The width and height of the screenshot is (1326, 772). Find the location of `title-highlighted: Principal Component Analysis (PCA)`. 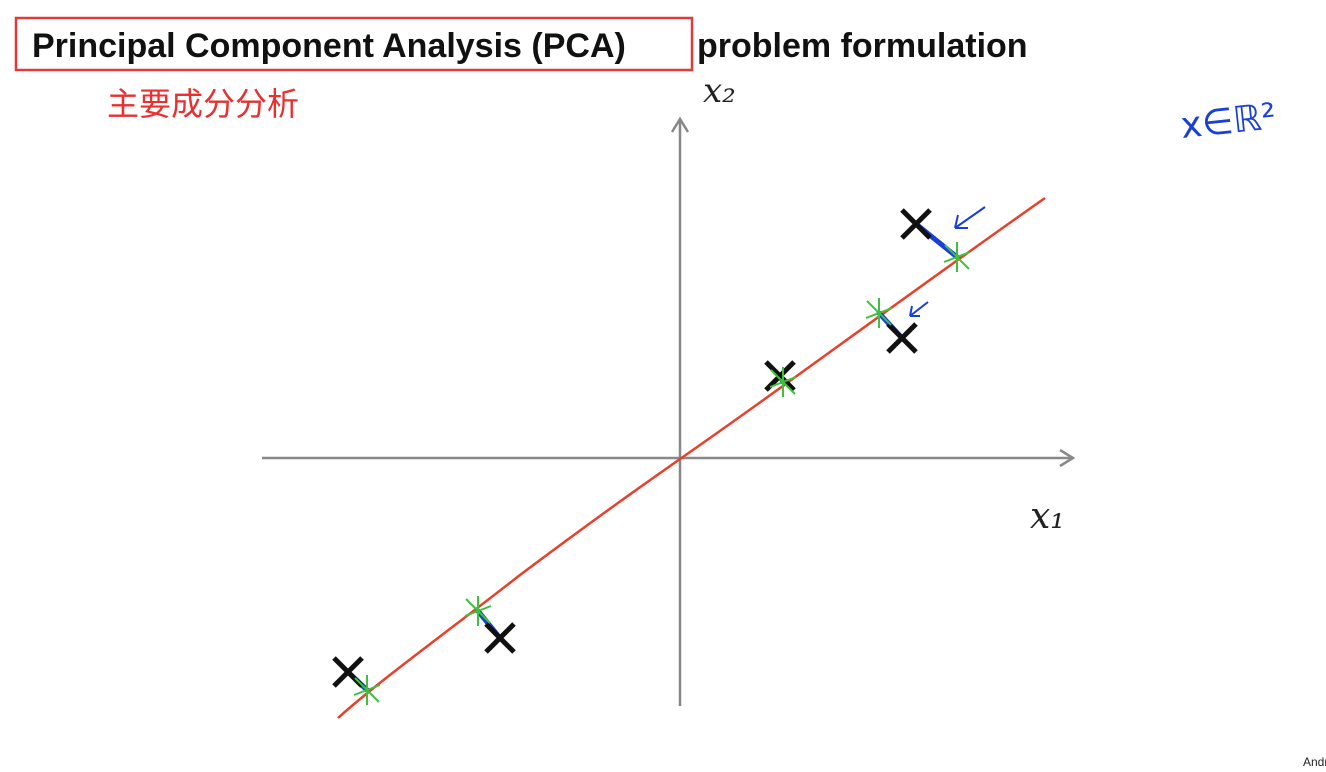

title-highlighted: Principal Component Analysis (PCA) is located at coordinates (329, 46).